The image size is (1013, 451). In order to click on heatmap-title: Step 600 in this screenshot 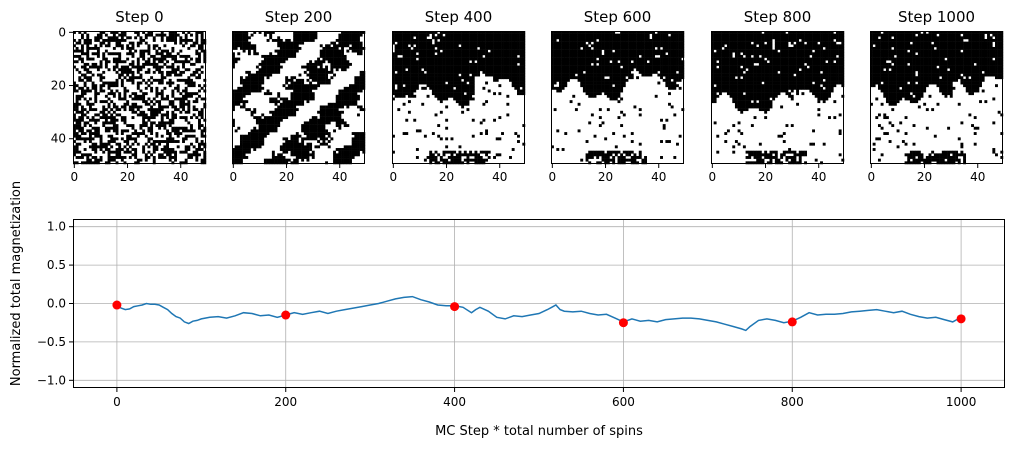, I will do `click(618, 17)`.